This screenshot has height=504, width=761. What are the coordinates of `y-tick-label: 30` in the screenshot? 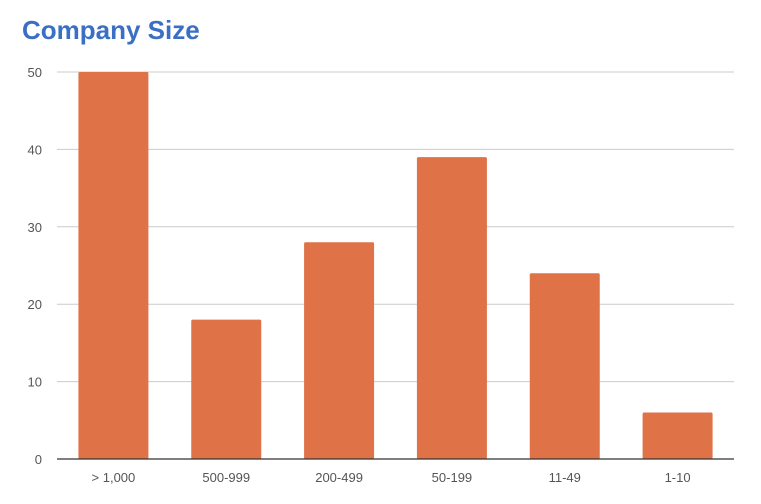 It's located at (35, 227).